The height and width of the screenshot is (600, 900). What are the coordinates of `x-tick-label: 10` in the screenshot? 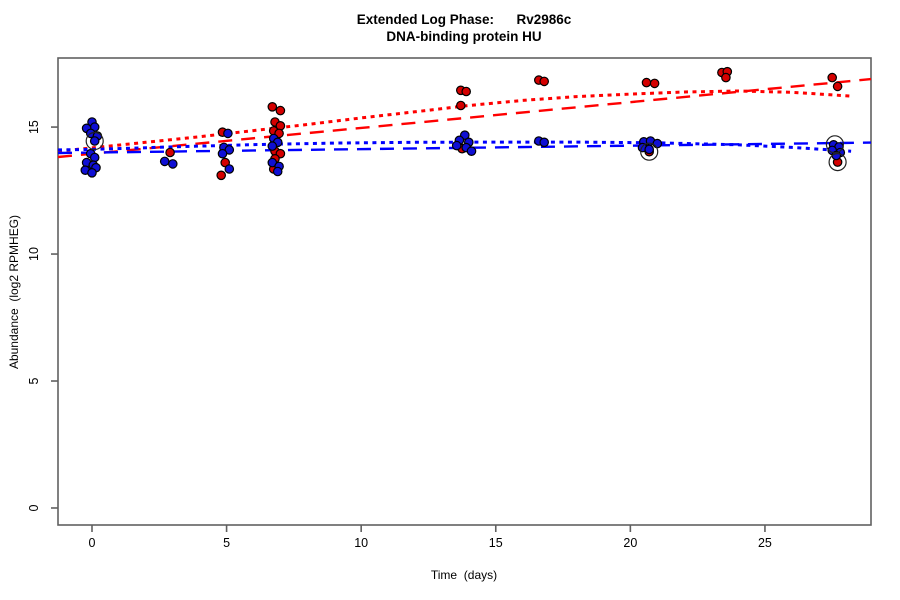 It's located at (361, 543).